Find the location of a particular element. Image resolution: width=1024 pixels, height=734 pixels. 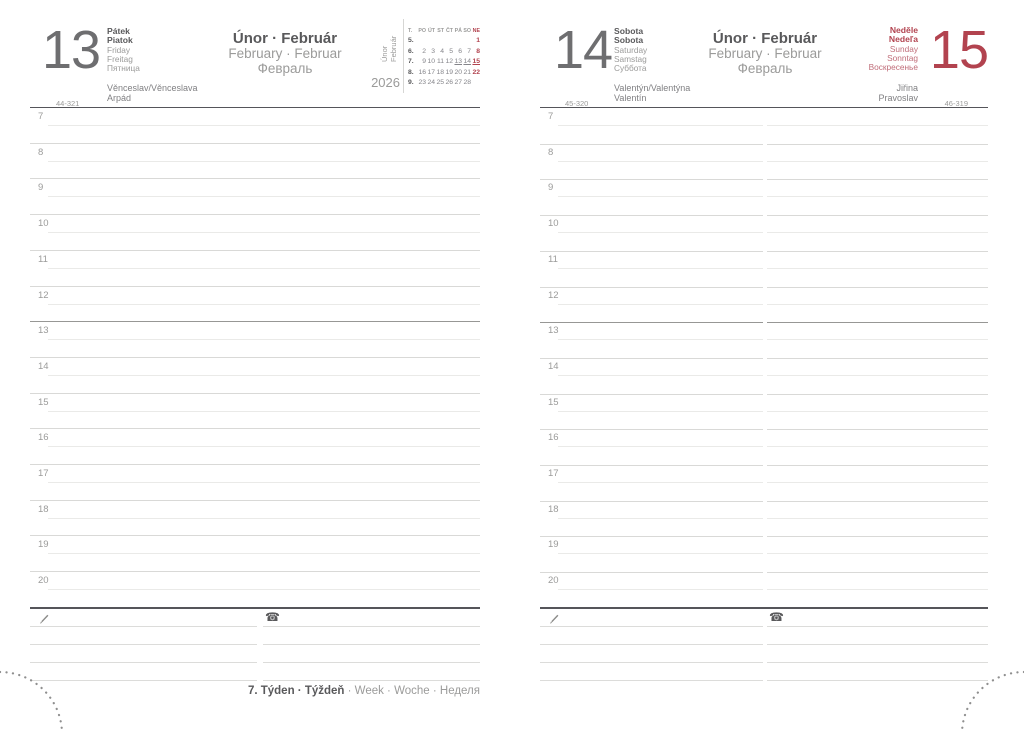

mini-calendar-date: 22 is located at coordinates (476, 72).